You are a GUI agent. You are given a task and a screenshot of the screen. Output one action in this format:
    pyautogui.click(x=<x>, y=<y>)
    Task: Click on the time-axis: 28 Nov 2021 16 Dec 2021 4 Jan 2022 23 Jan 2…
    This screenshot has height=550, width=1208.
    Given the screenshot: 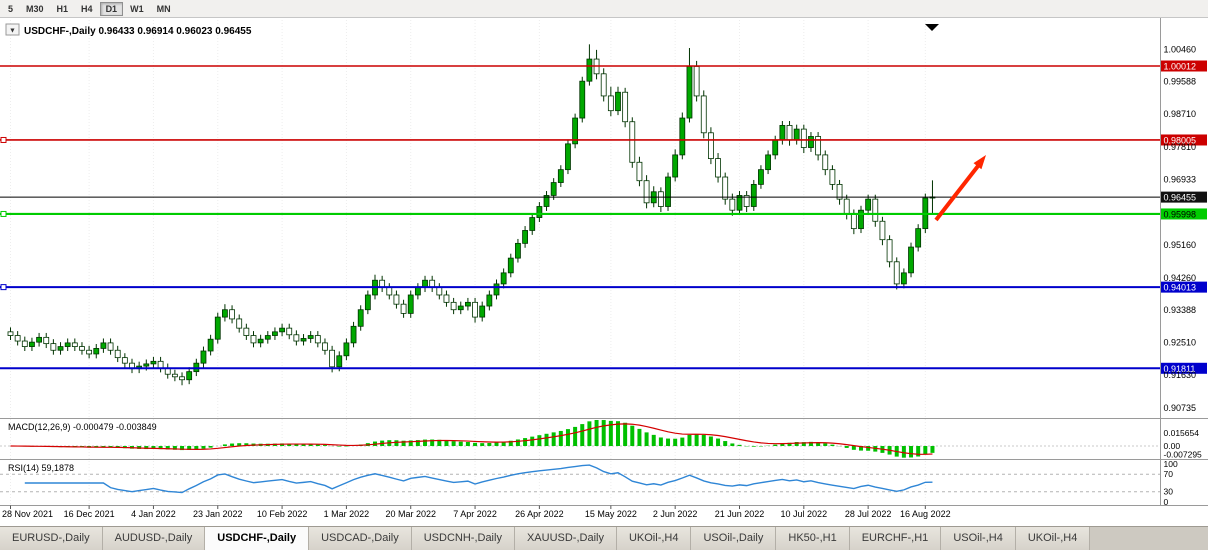 What is the action you would take?
    pyautogui.click(x=476, y=512)
    